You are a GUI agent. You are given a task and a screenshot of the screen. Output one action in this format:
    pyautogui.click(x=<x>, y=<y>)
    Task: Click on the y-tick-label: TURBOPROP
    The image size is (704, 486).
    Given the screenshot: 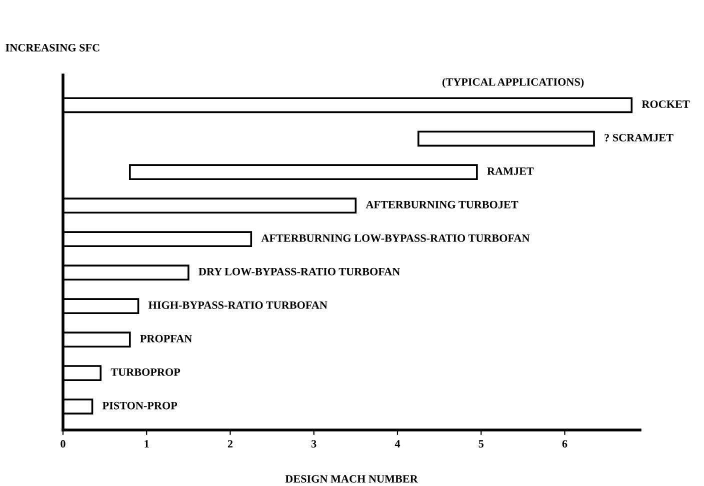 What is the action you would take?
    pyautogui.click(x=145, y=372)
    